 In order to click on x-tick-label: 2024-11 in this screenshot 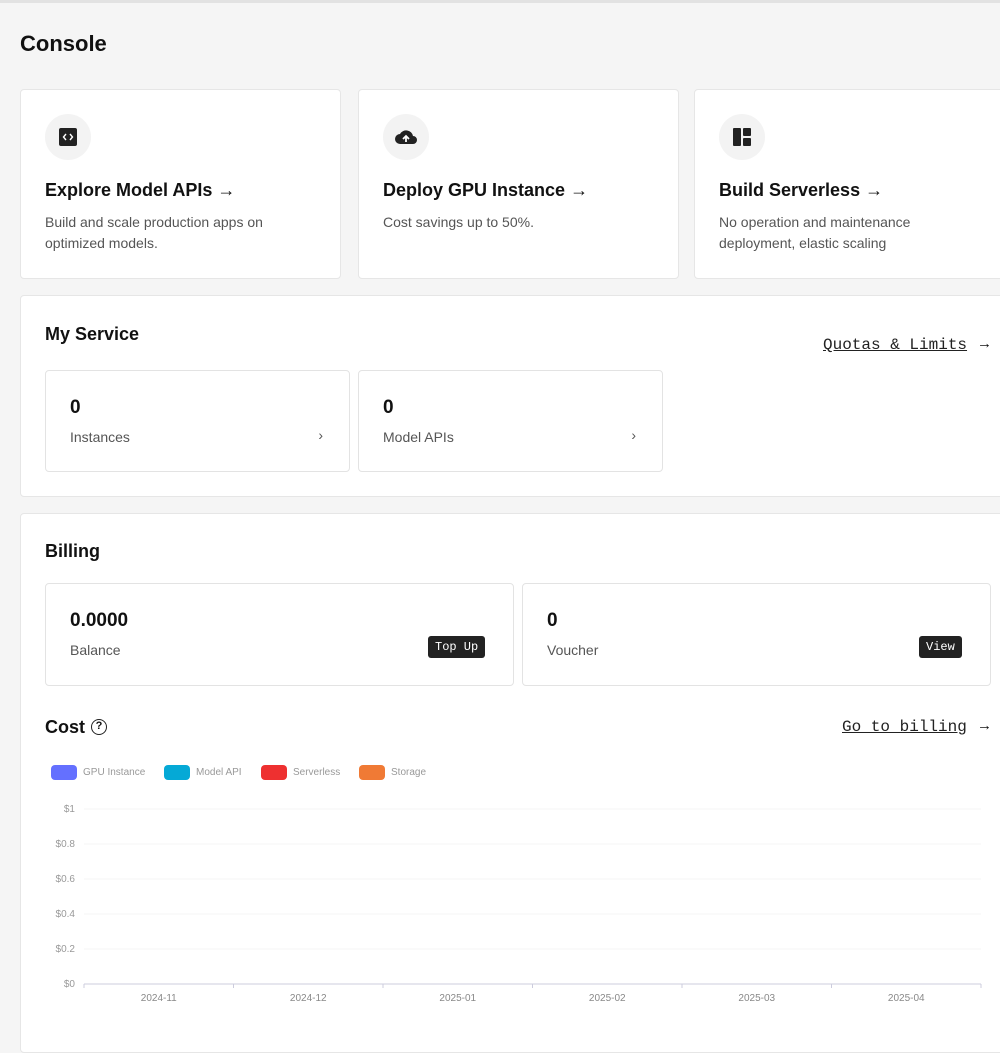, I will do `click(159, 998)`.